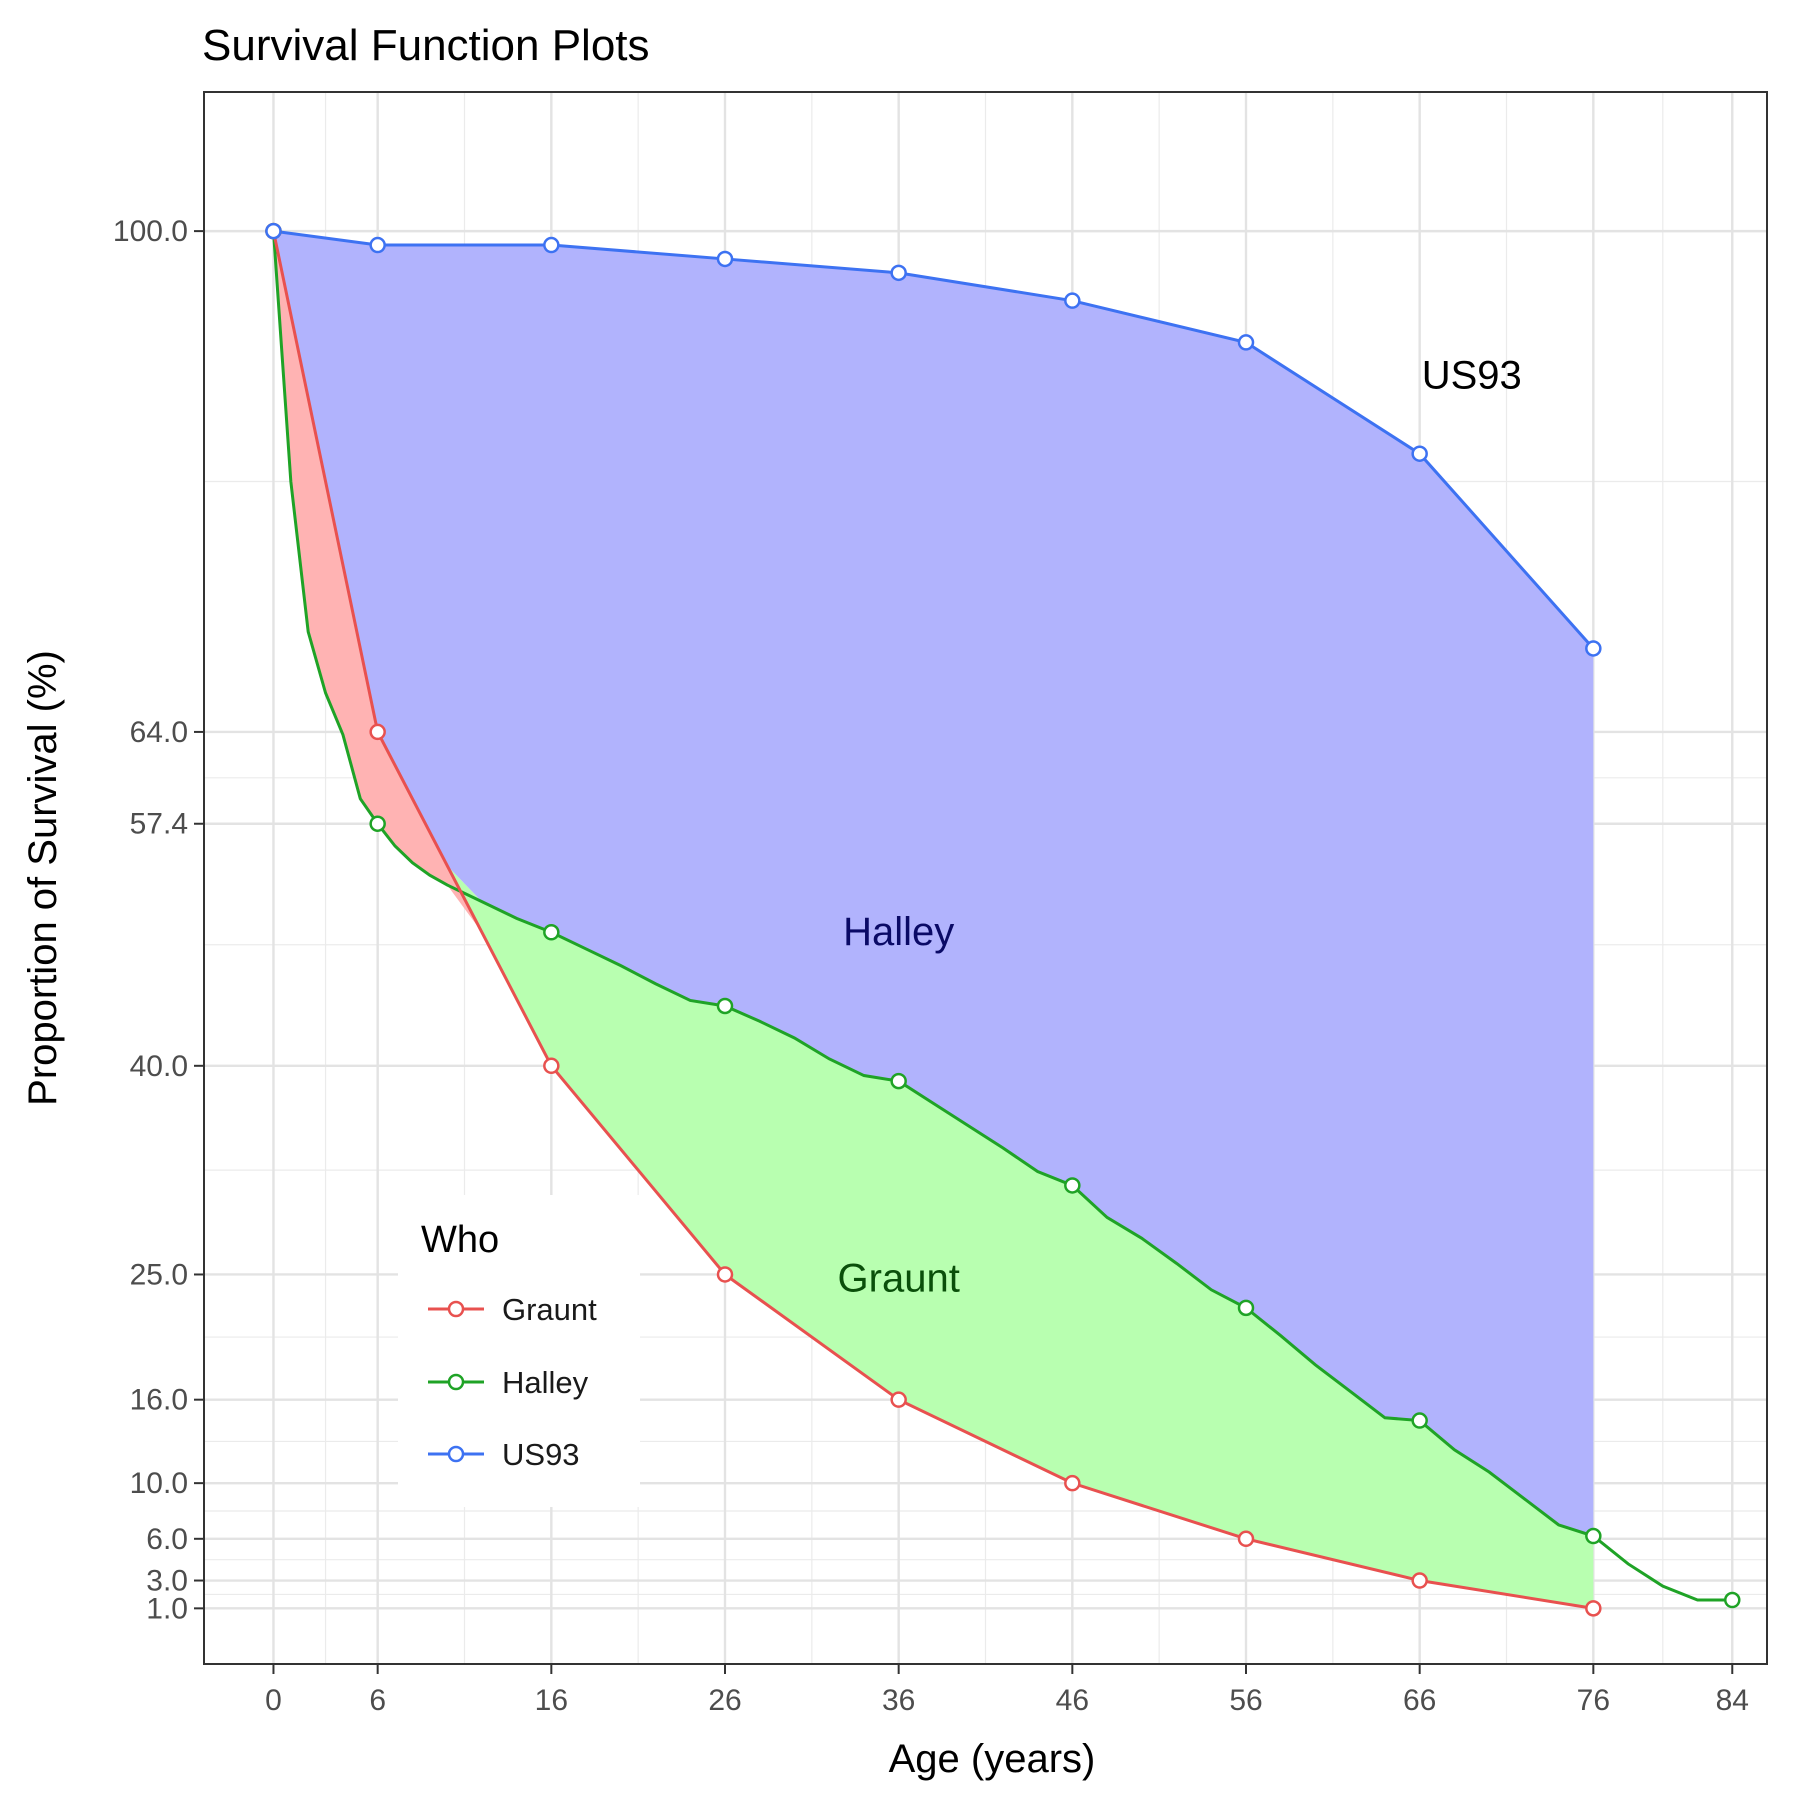  Describe the element at coordinates (1472, 375) in the screenshot. I see `annotation-us93: US93` at that location.